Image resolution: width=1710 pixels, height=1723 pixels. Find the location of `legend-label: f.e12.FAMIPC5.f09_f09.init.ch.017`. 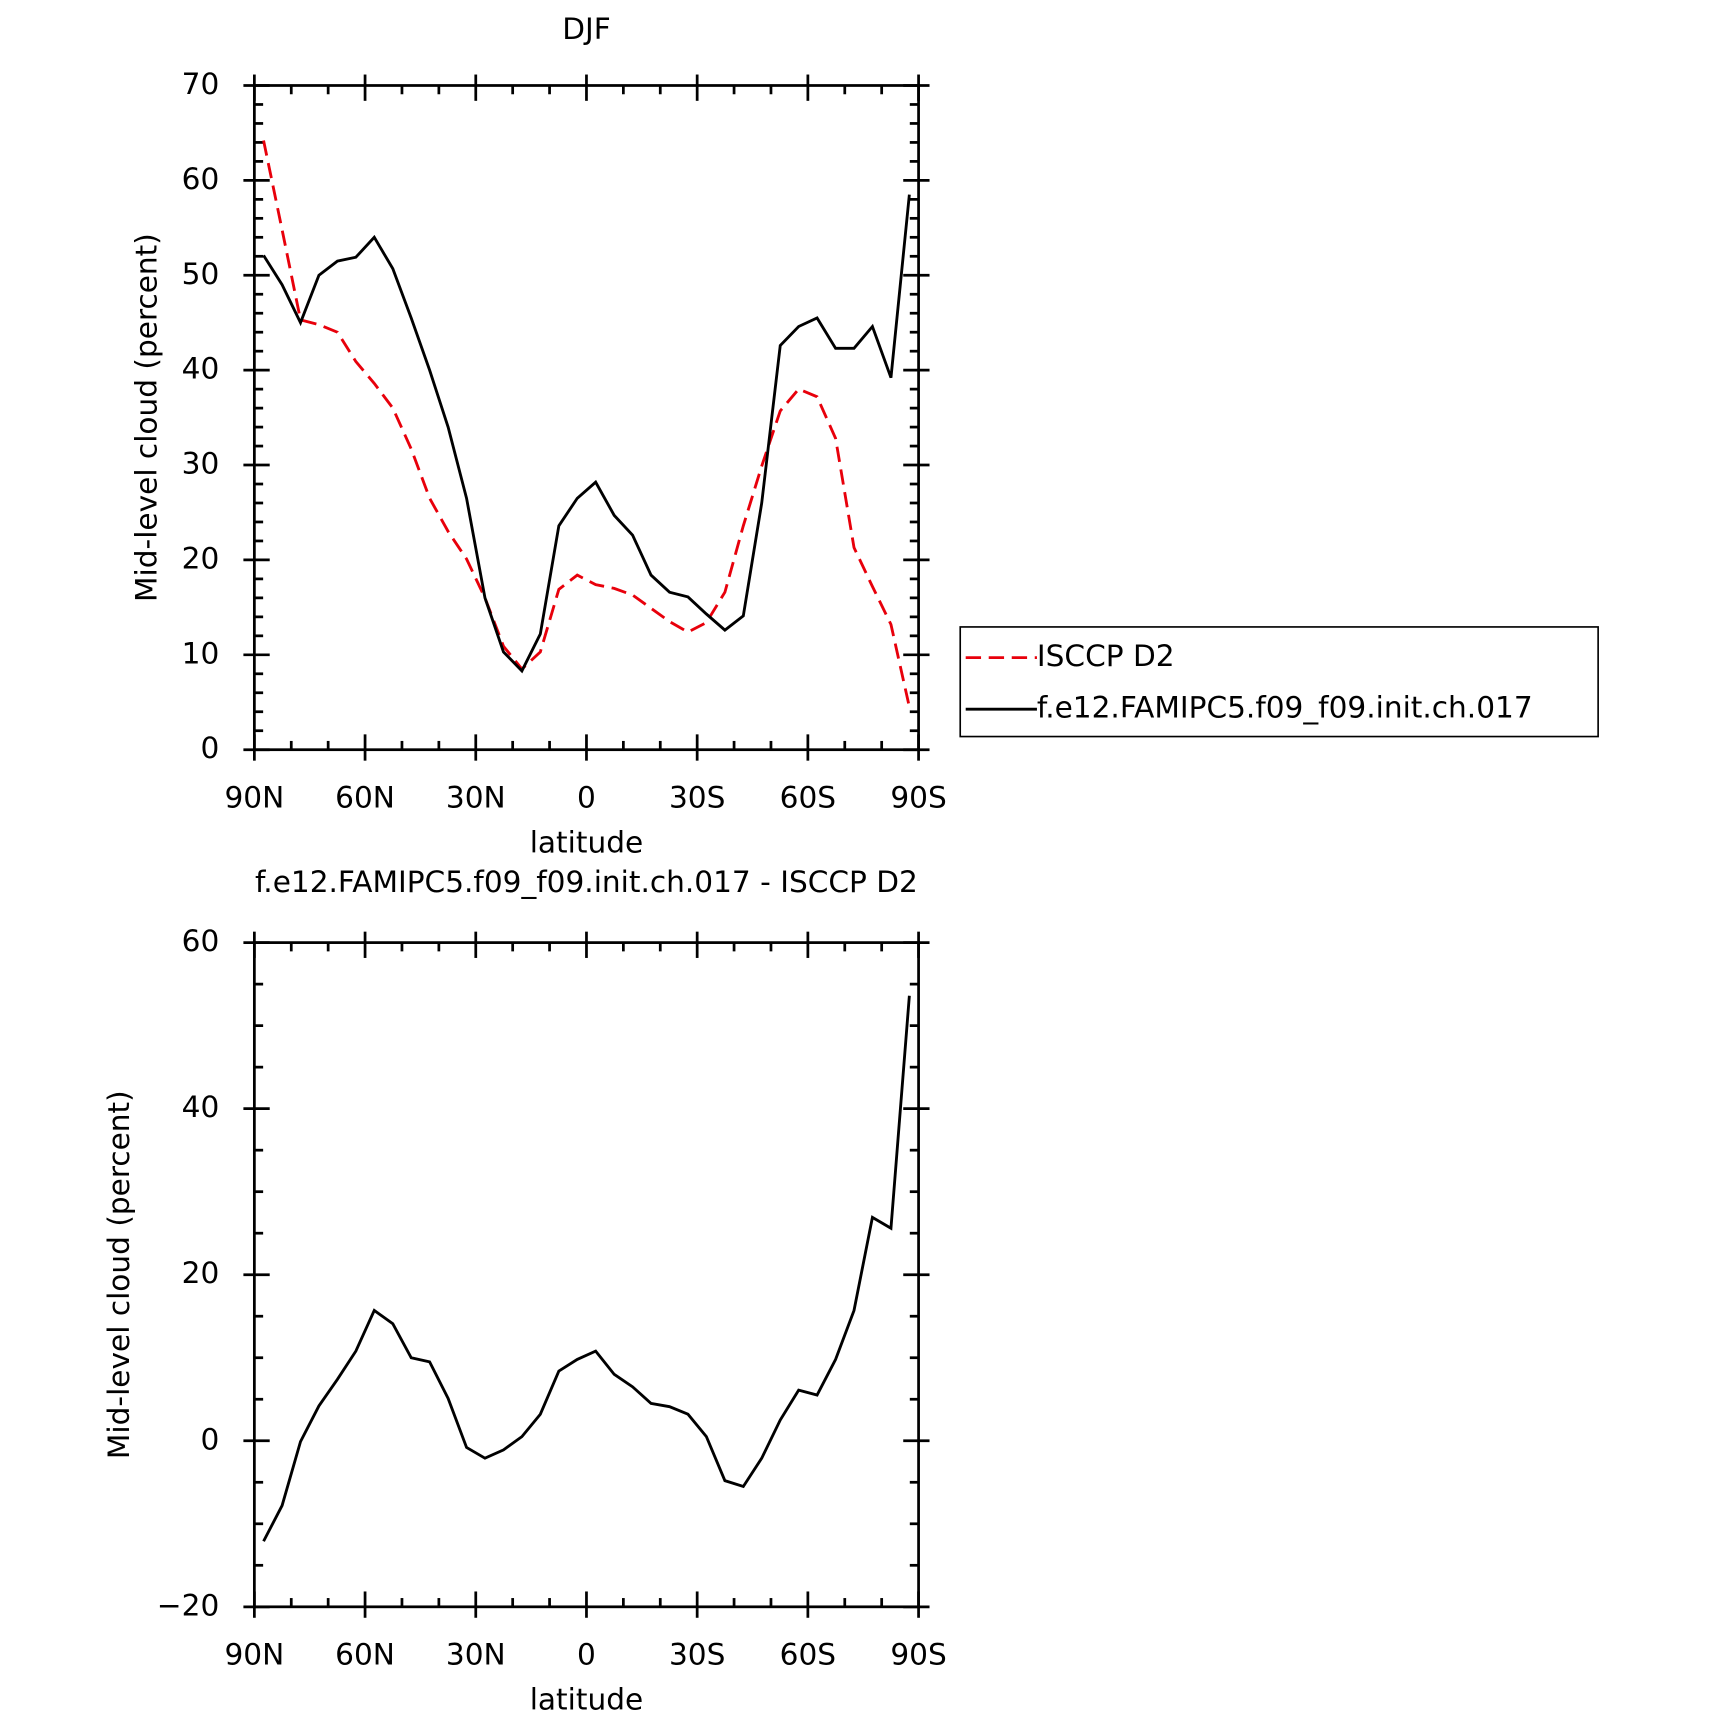

legend-label: f.e12.FAMIPC5.f09_f09.init.ch.017 is located at coordinates (1285, 708).